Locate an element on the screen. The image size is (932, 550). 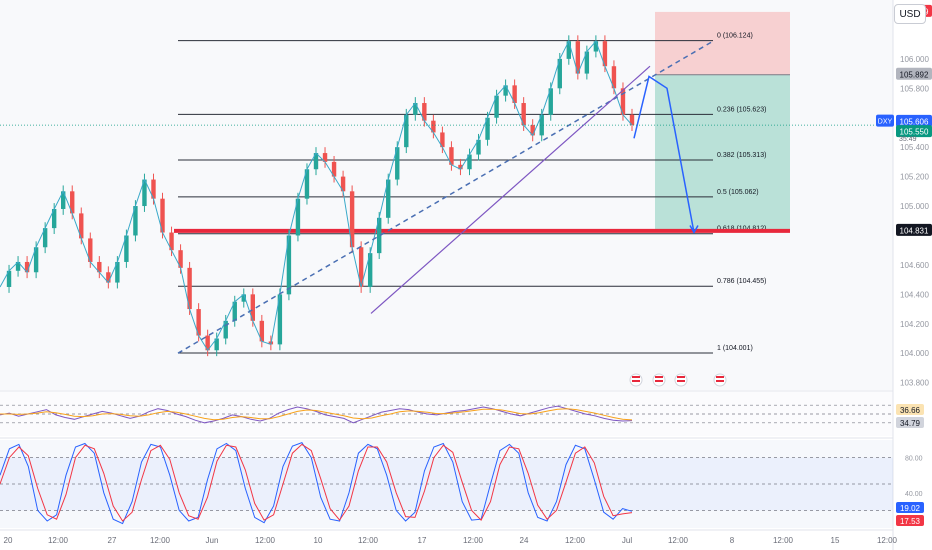
stoch-scale-tick: 80.00 is located at coordinates (914, 459).